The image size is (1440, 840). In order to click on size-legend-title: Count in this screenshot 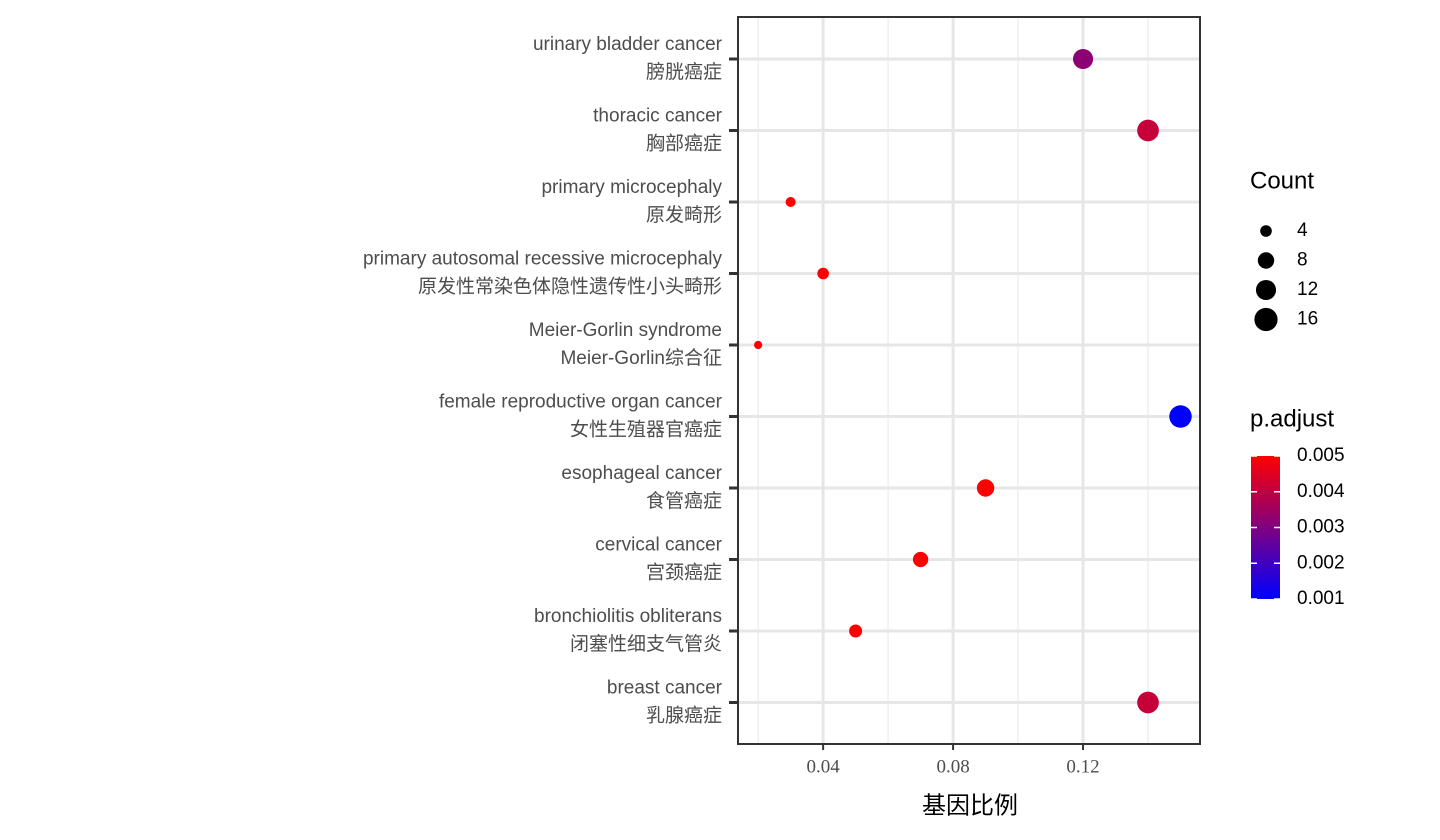, I will do `click(1282, 180)`.